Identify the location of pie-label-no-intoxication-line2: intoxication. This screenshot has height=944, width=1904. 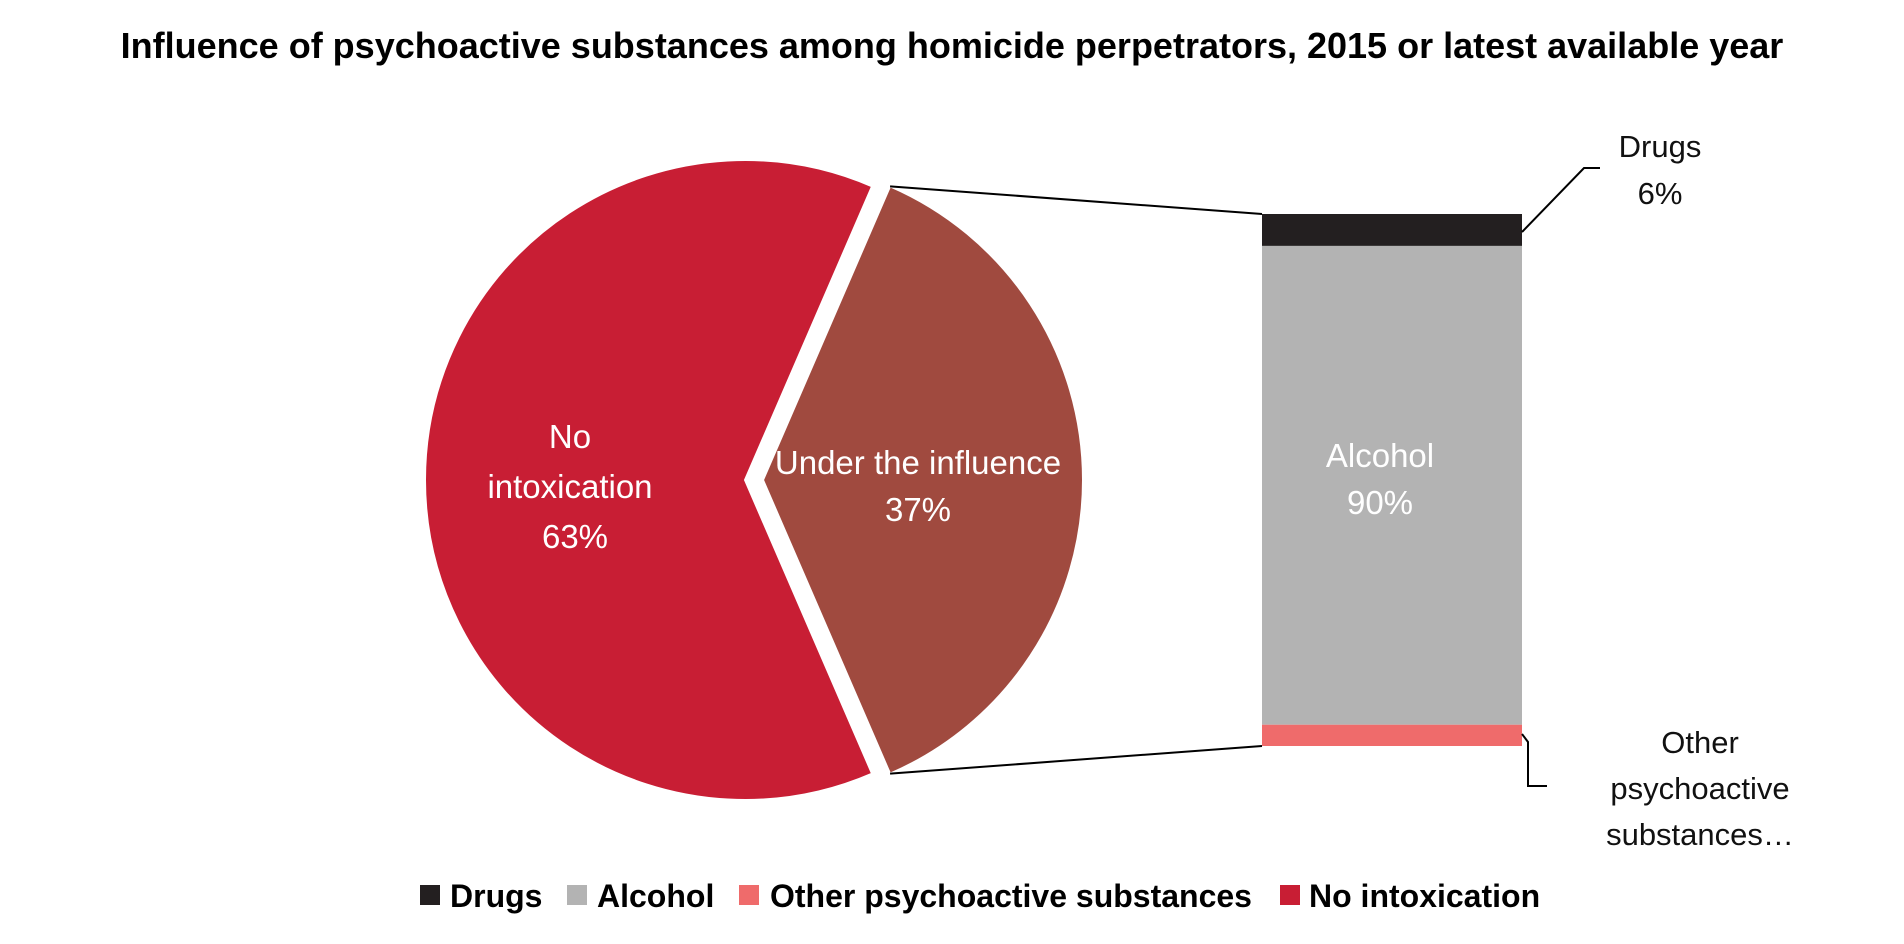
(569, 486).